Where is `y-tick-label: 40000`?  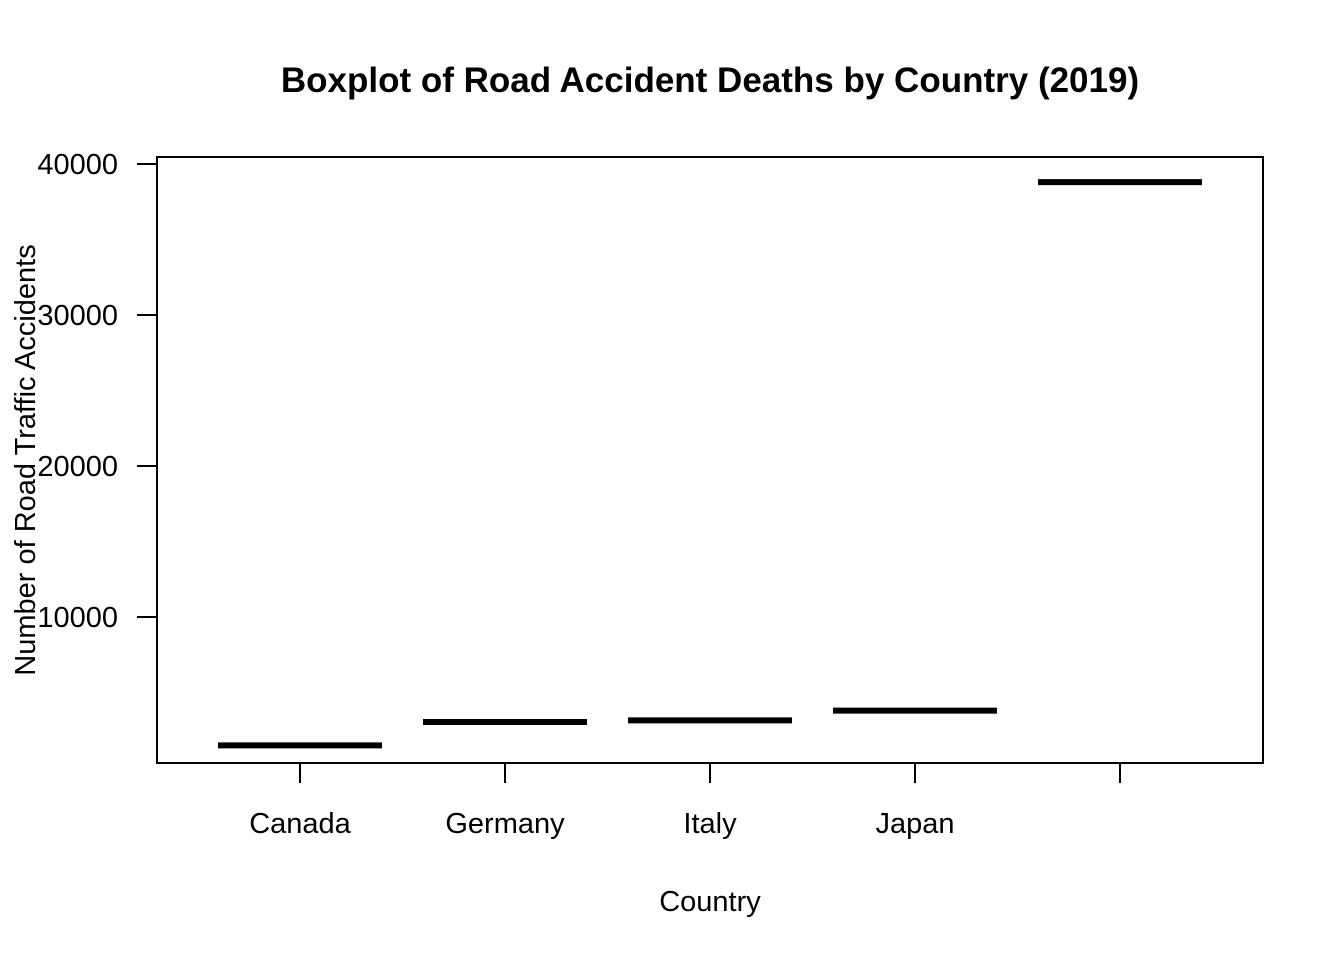 y-tick-label: 40000 is located at coordinates (77, 165).